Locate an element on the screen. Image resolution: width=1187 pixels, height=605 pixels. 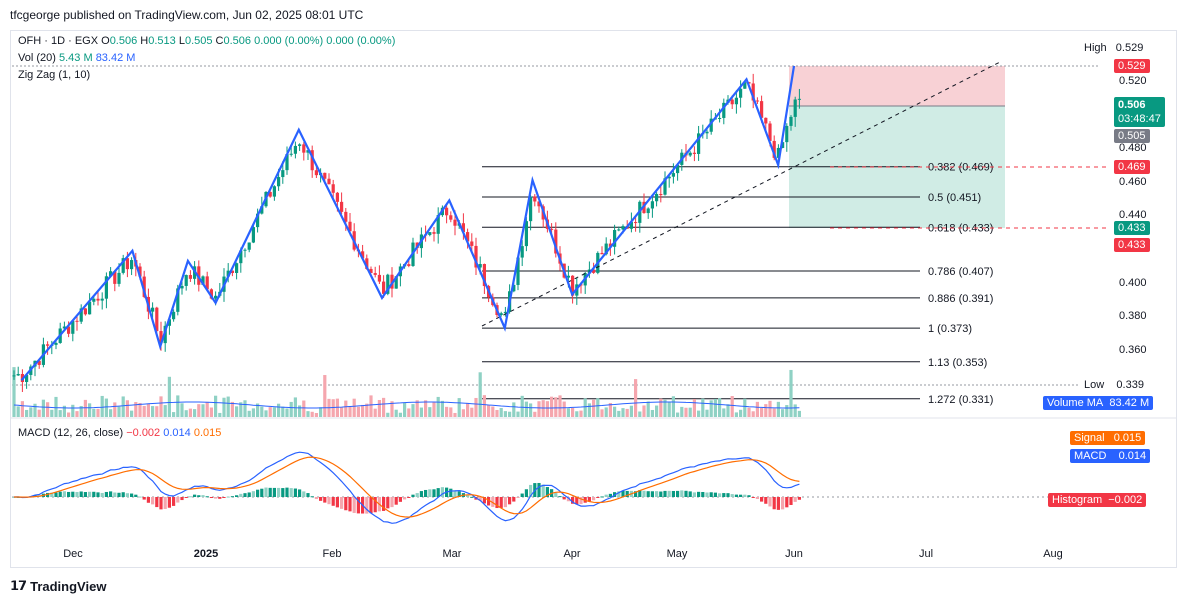
low-label: L is located at coordinates (181, 41).